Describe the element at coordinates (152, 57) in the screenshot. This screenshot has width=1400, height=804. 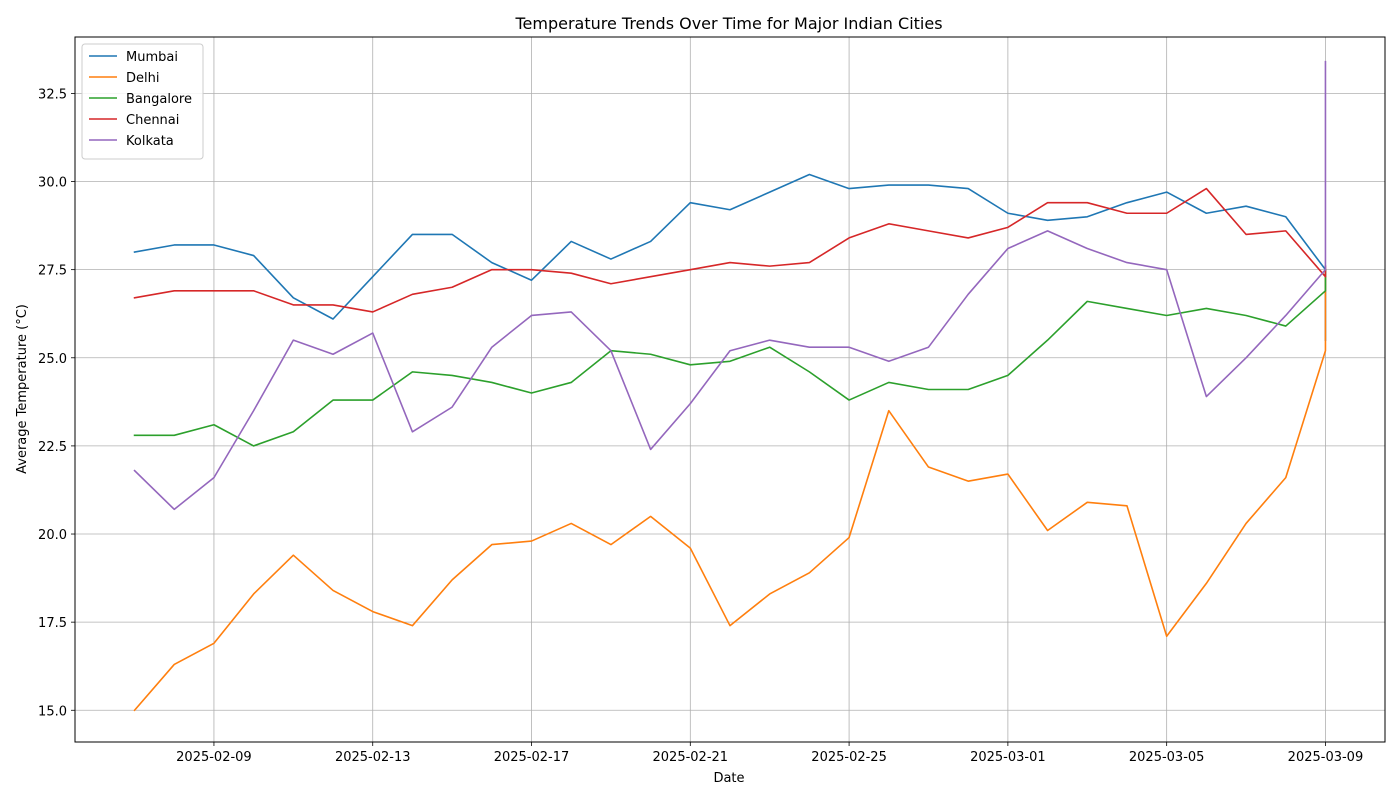
I see `legend-label: Mumbai` at that location.